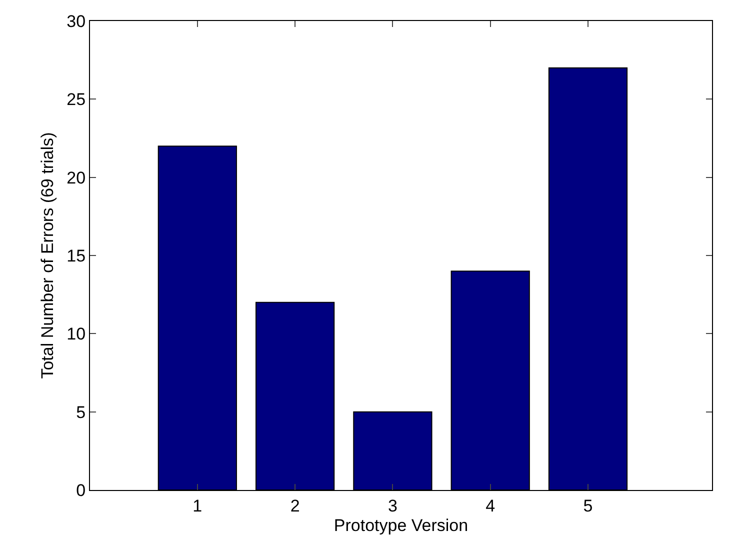 The image size is (737, 560). Describe the element at coordinates (588, 506) in the screenshot. I see `x-tick-label: 5` at that location.